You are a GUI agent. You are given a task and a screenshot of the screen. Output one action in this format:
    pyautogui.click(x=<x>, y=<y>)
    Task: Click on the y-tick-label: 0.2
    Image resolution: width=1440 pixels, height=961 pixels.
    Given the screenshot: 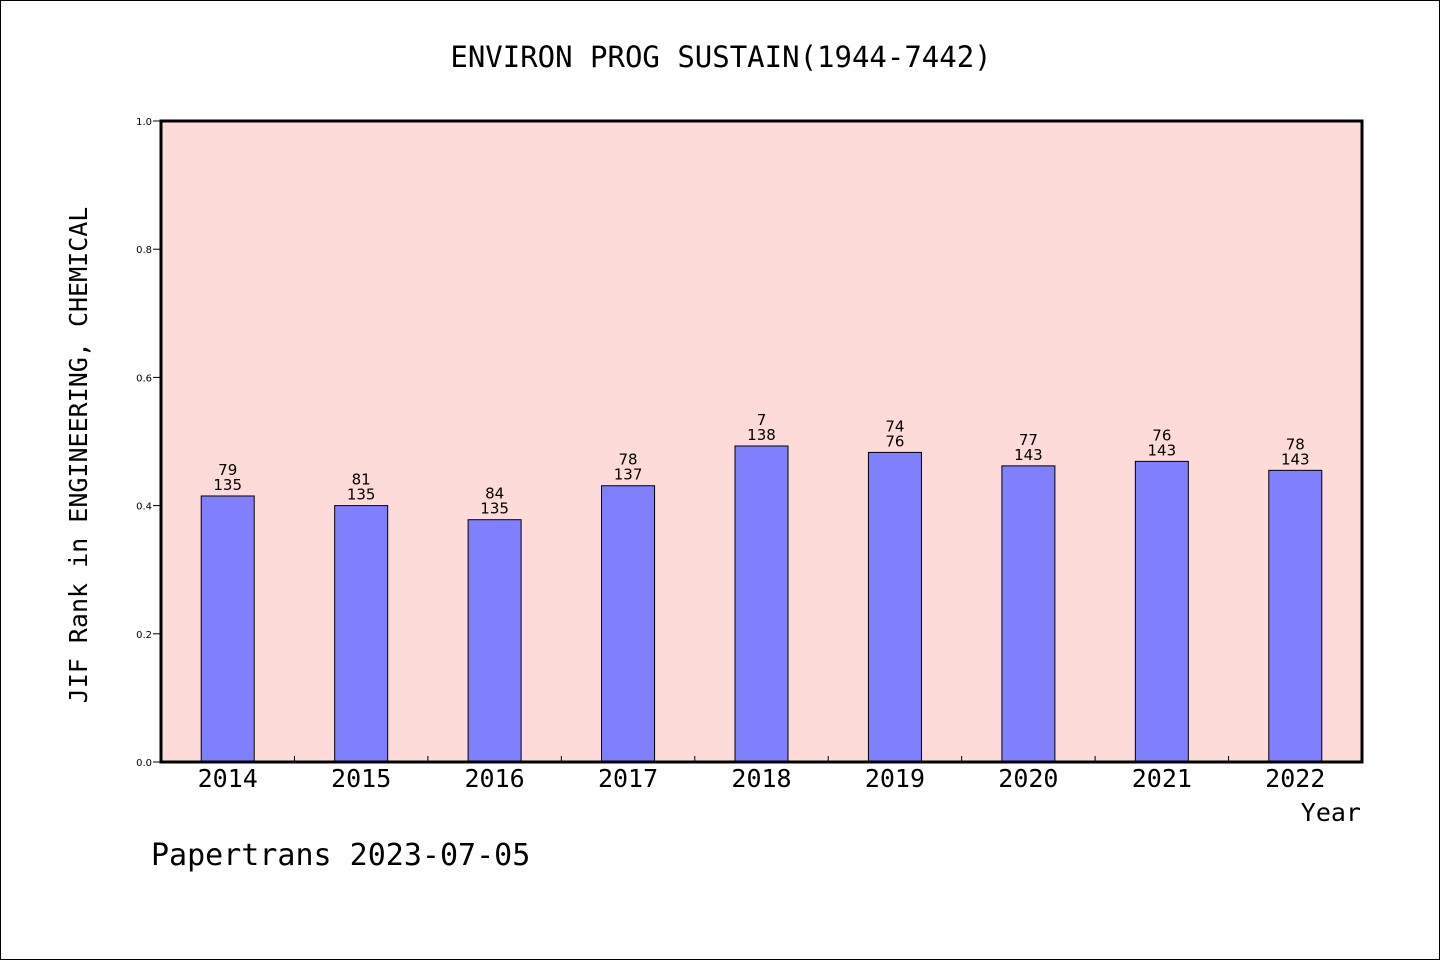 What is the action you would take?
    pyautogui.click(x=144, y=635)
    